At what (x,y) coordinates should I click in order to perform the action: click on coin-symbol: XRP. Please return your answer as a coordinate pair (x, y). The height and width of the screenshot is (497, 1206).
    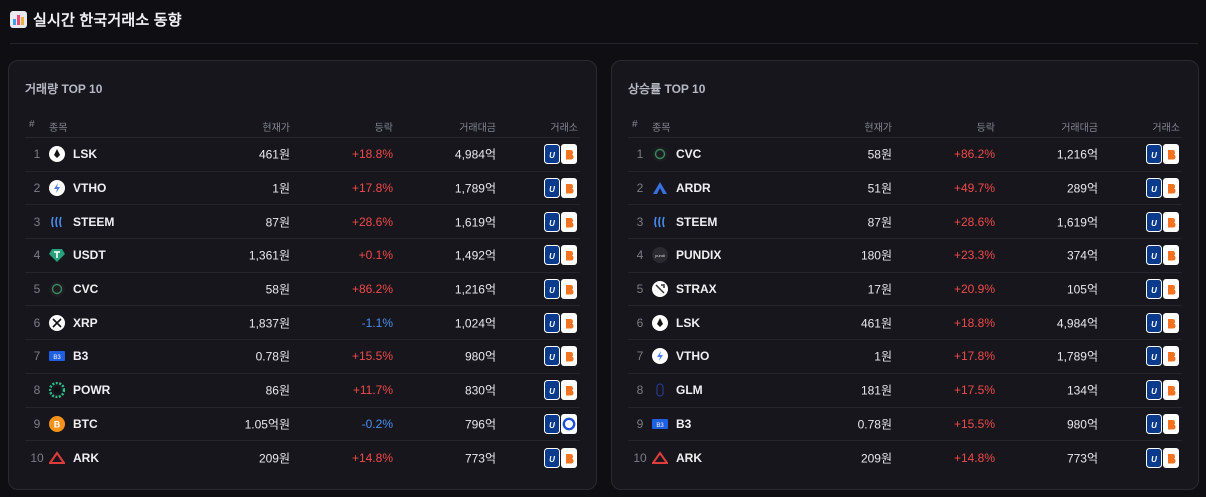
    Looking at the image, I should click on (85, 322).